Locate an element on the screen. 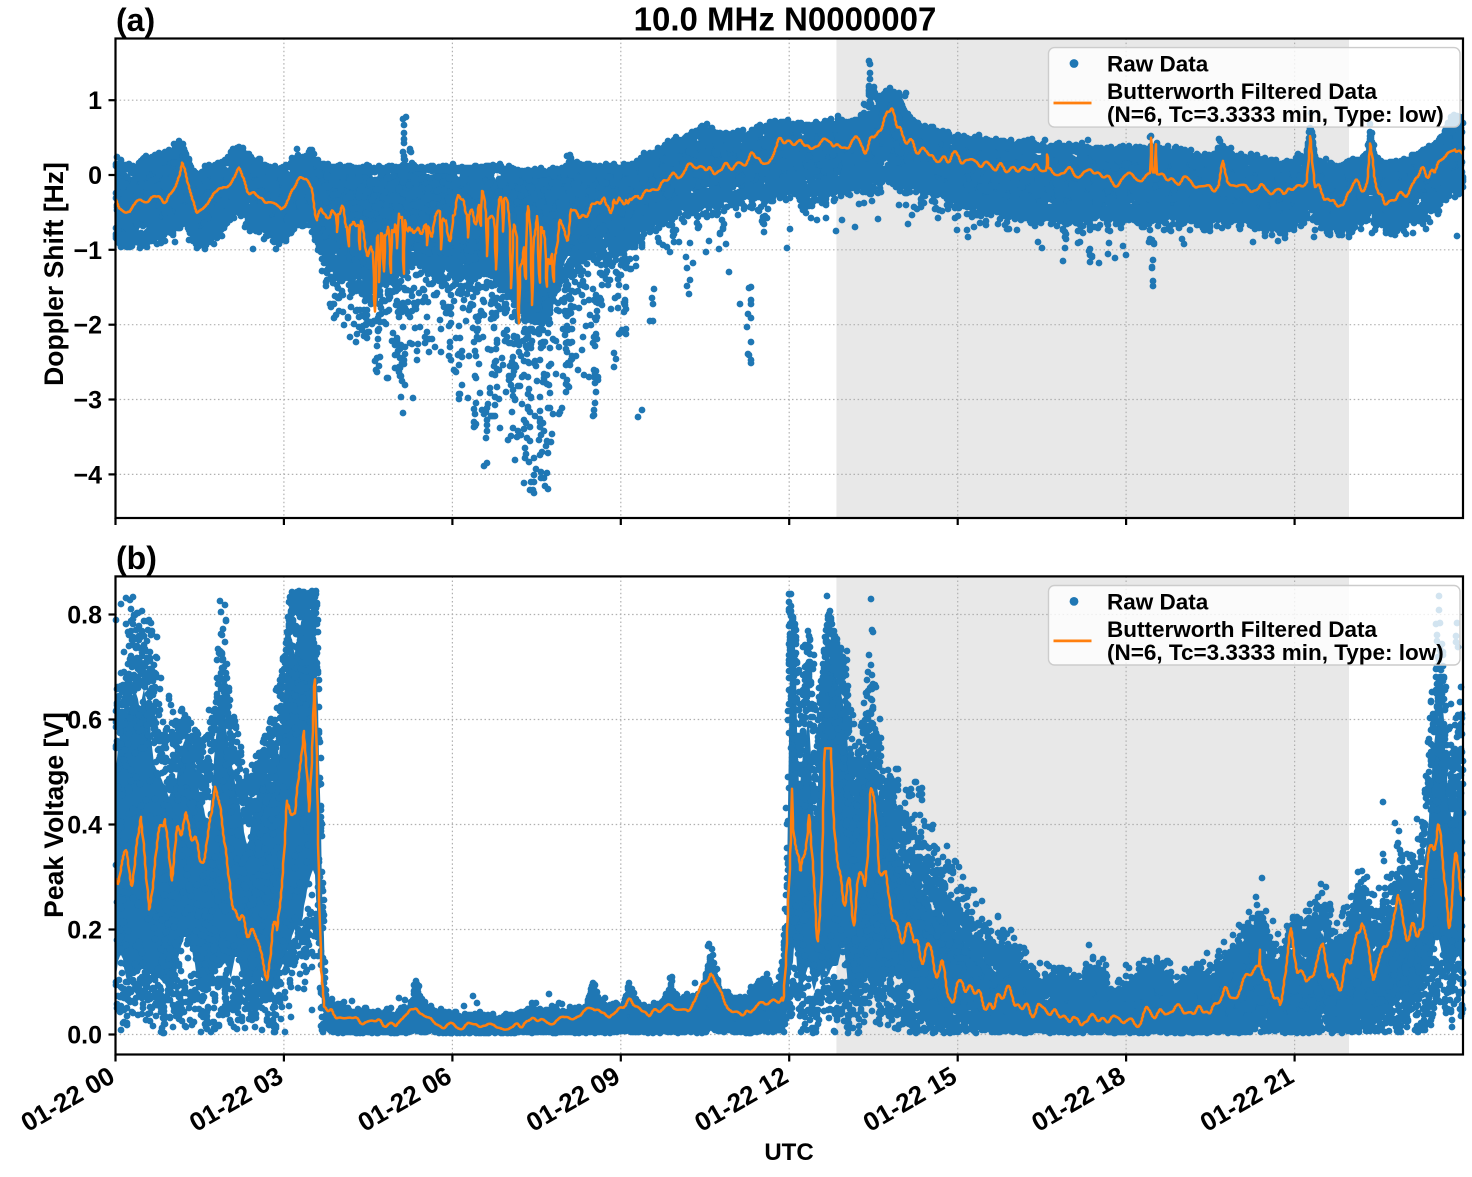 The width and height of the screenshot is (1472, 1177). svg-text: −2 is located at coordinates (87, 326).